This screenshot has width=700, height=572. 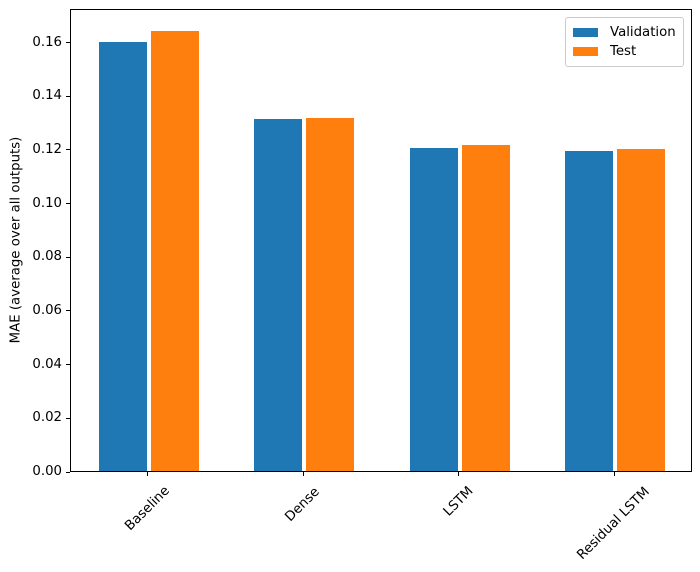 I want to click on legend: Validation Test, so click(x=624, y=42).